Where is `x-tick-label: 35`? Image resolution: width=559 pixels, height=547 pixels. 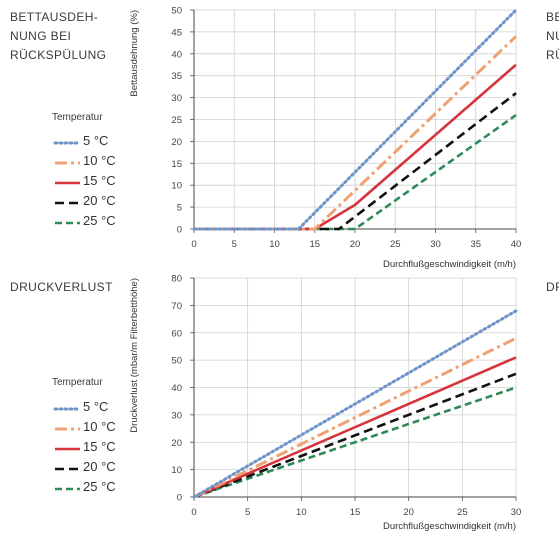 x-tick-label: 35 is located at coordinates (475, 244).